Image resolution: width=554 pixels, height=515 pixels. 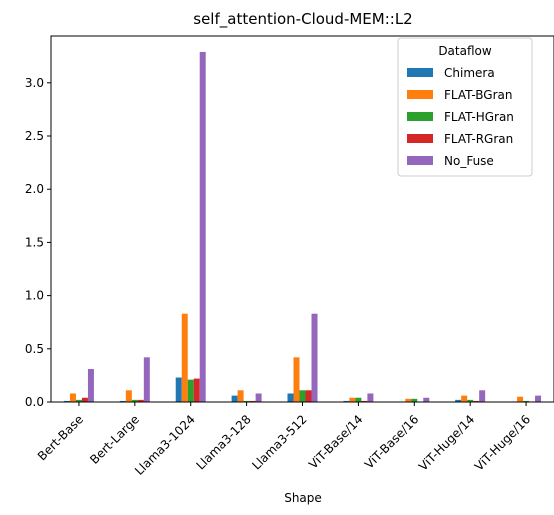 I want to click on y-tick-label-5: 2.5, so click(x=34, y=136).